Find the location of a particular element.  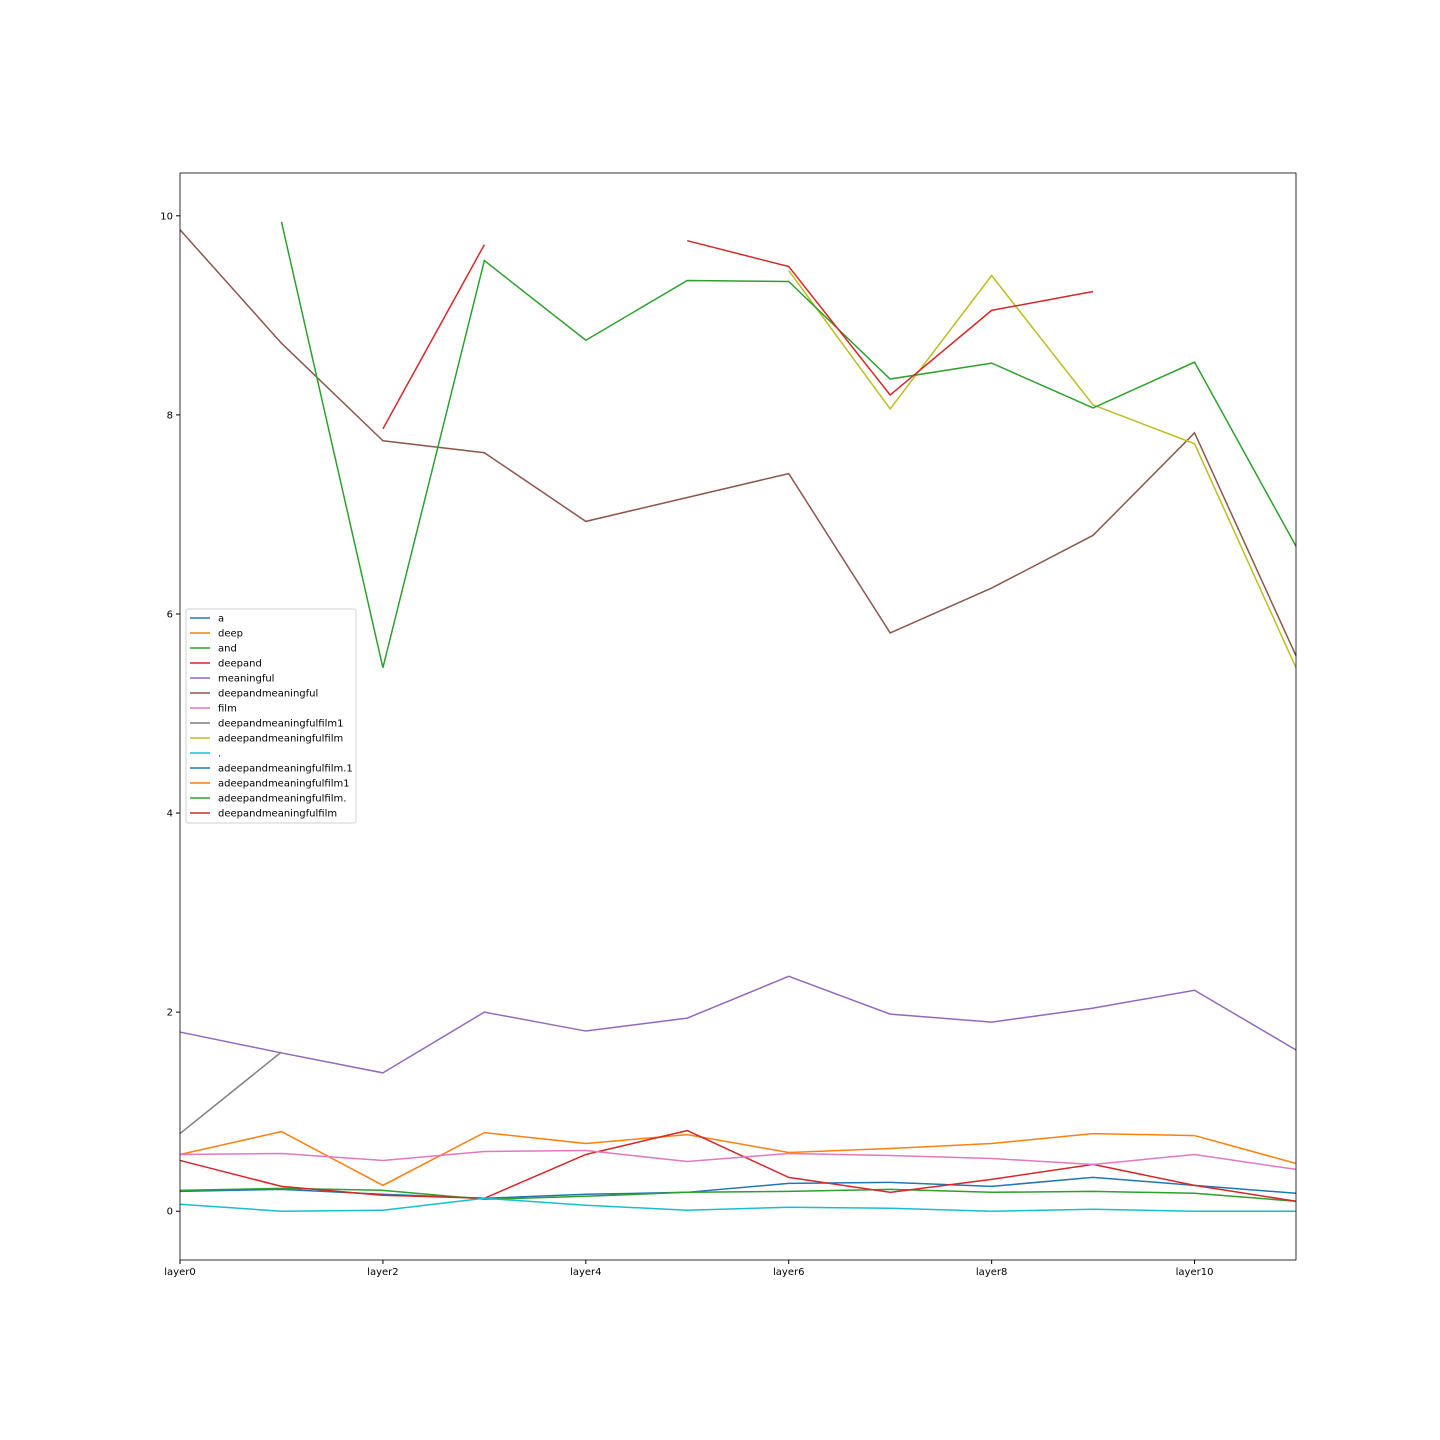

legend-label: deepand is located at coordinates (240, 664).